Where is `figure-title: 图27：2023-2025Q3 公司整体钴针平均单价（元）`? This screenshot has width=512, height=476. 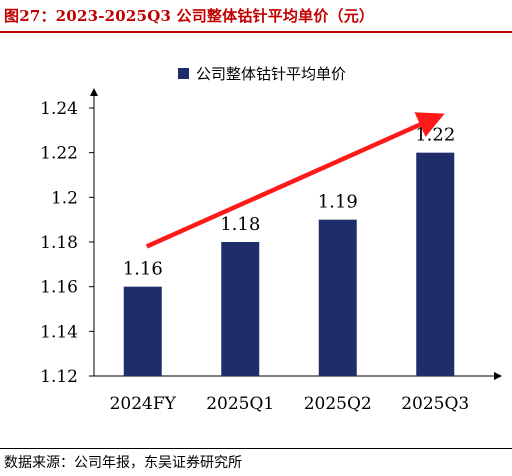
figure-title: 图27：2023-2025Q3 公司整体钴针平均单价（元） is located at coordinates (189, 16).